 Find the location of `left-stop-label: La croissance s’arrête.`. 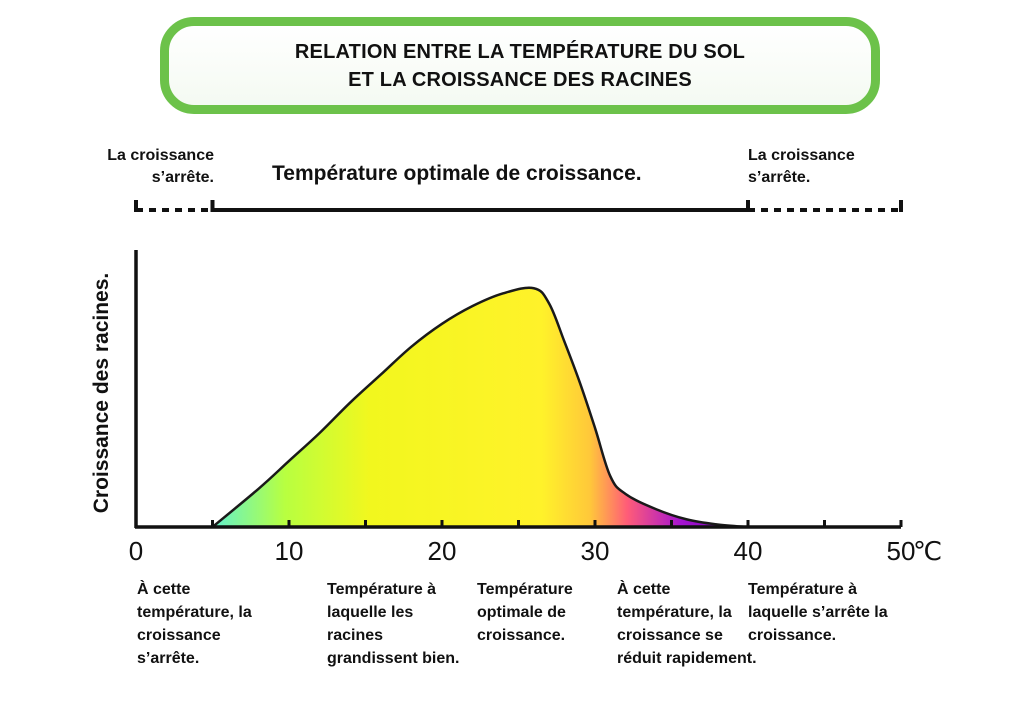

left-stop-label: La croissance s’arrête. is located at coordinates (152, 167).